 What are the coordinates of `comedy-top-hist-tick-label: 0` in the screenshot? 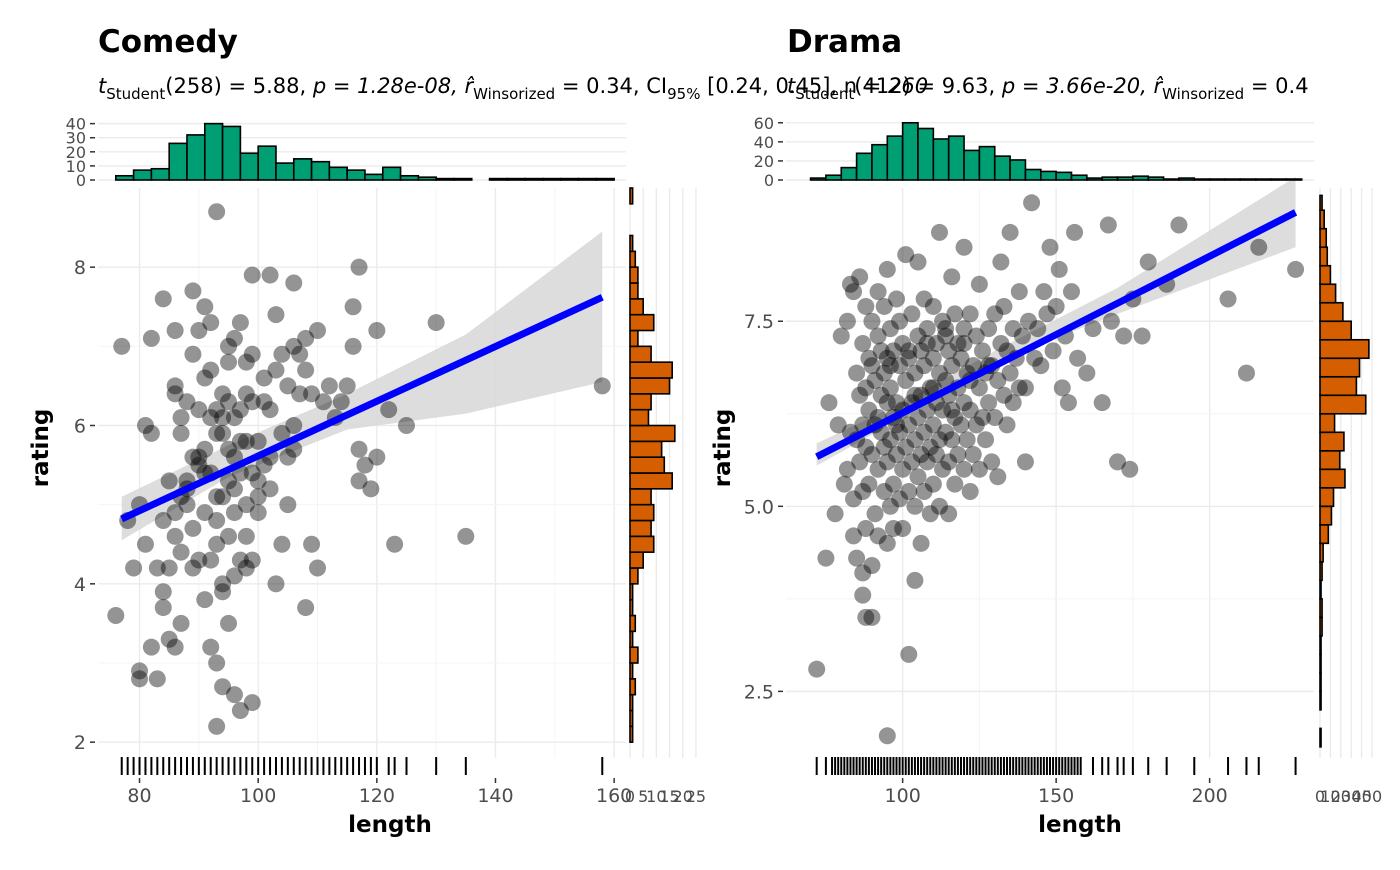 It's located at (81, 180).